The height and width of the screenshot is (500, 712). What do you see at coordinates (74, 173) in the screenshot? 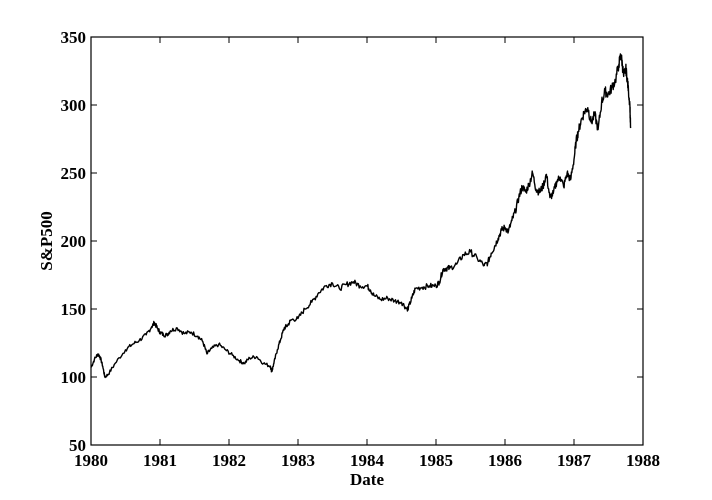
I see `y-tick-label: 250` at bounding box center [74, 173].